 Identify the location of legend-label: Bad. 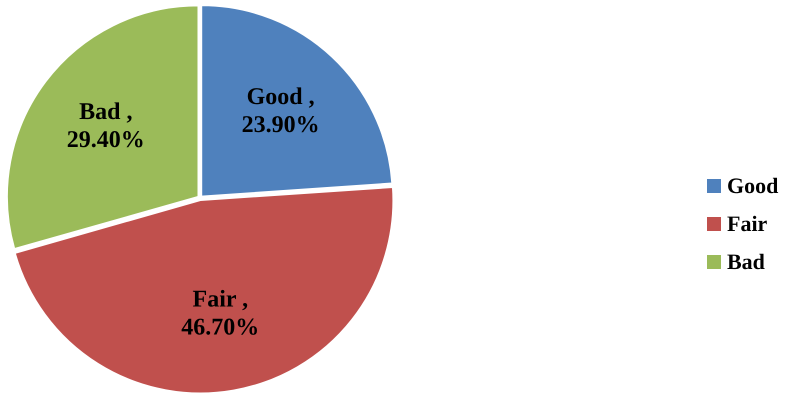
(746, 262).